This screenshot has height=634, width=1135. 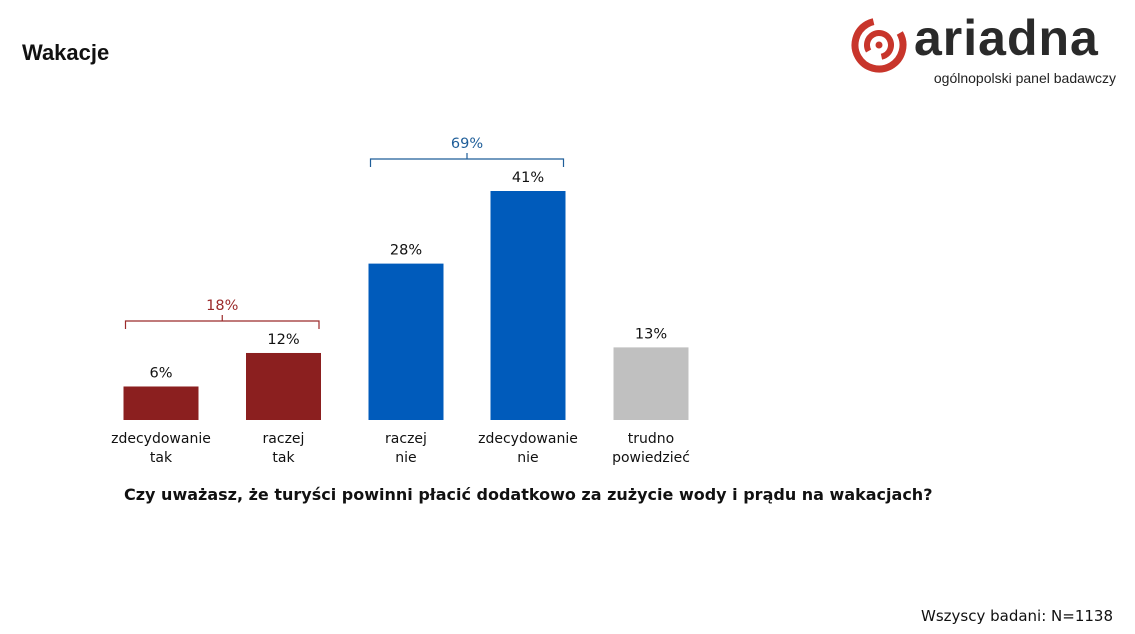 What do you see at coordinates (283, 340) in the screenshot?
I see `data-label-1: 12%` at bounding box center [283, 340].